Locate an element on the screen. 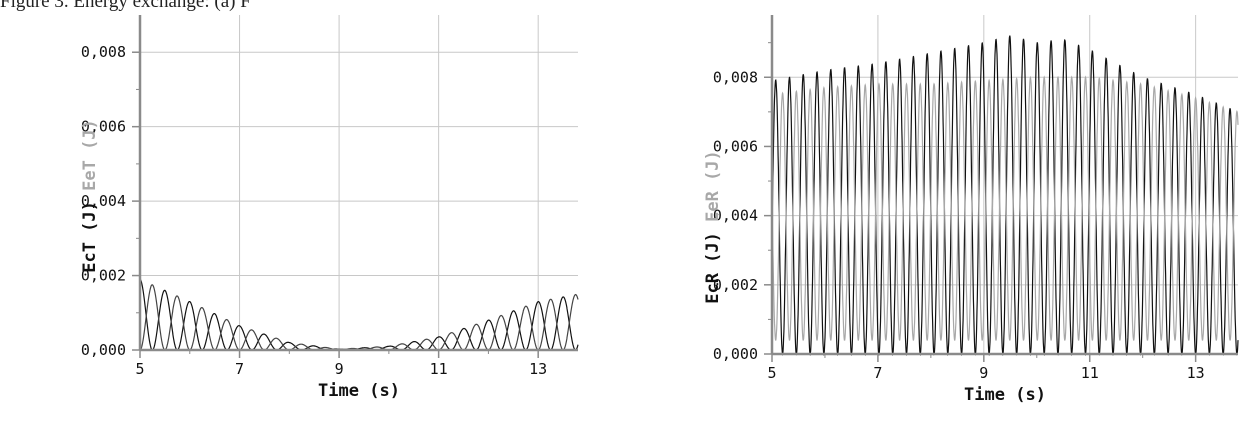  y-axis-label: EcT (J) EeT (J) is located at coordinates (90, 196).